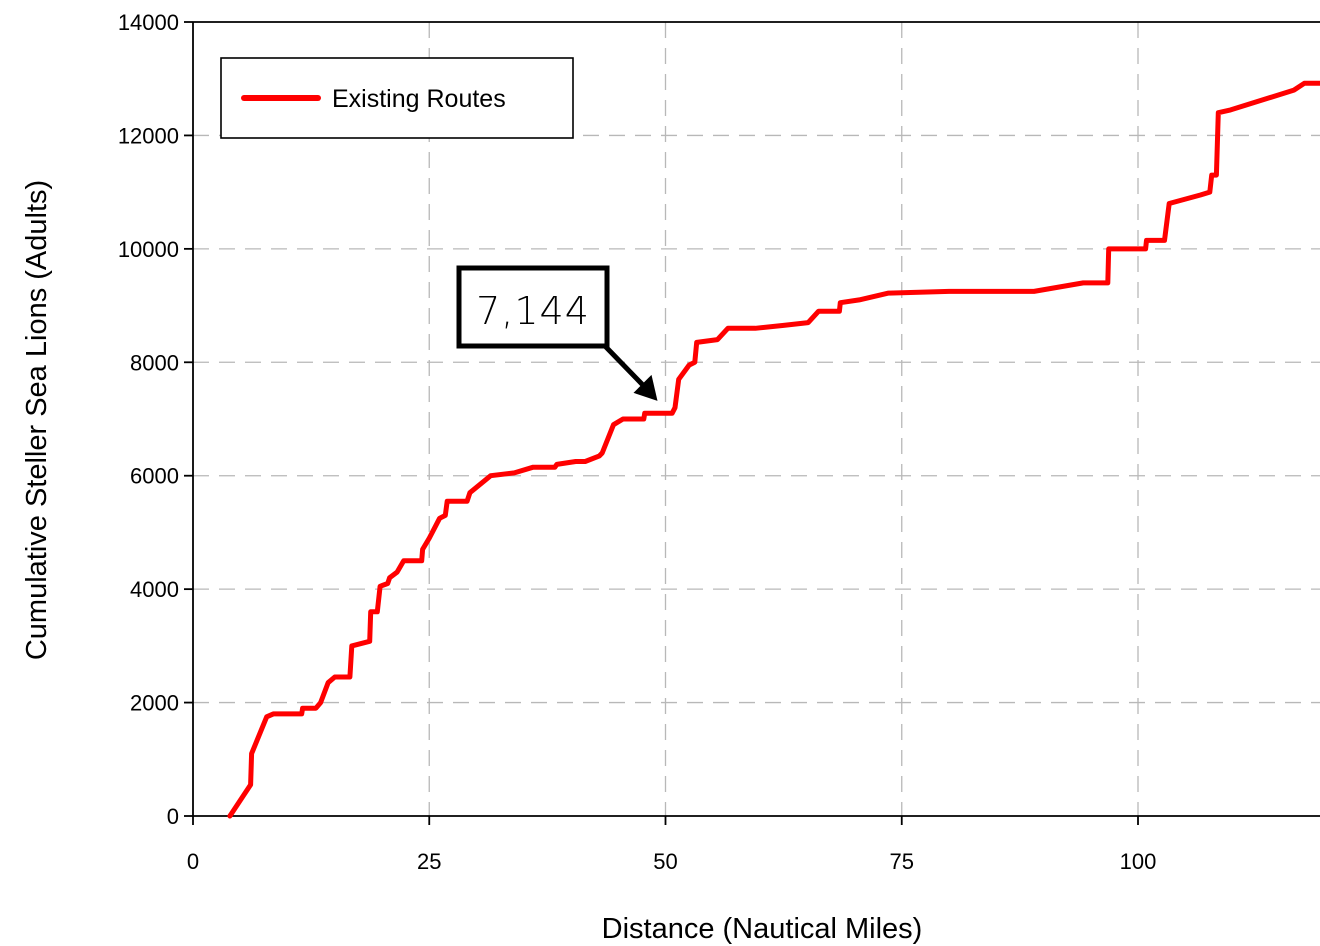 This screenshot has height=946, width=1320. What do you see at coordinates (762, 929) in the screenshot?
I see `x-axis-title: Distance (Nautical Miles)` at bounding box center [762, 929].